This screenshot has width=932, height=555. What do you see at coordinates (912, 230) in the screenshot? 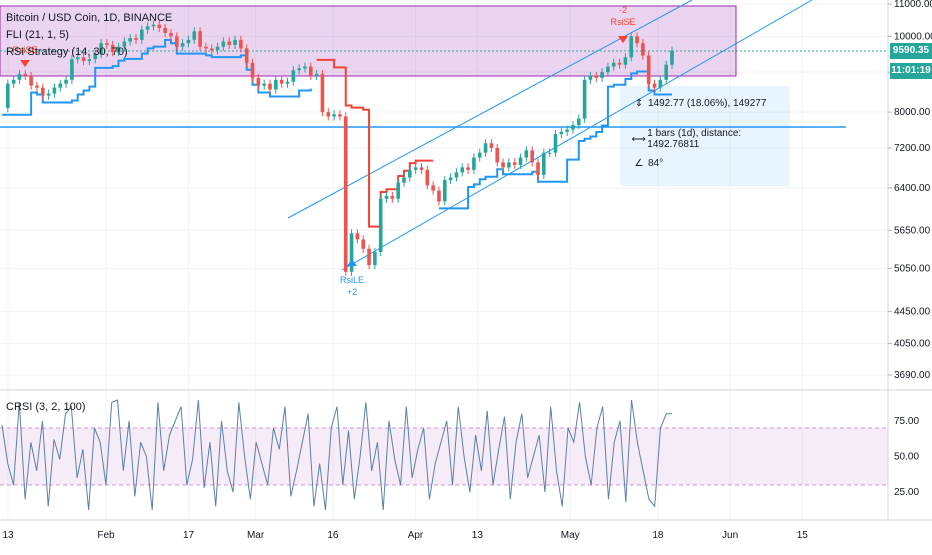
I see `price-tick-label: 5650.00` at bounding box center [912, 230].